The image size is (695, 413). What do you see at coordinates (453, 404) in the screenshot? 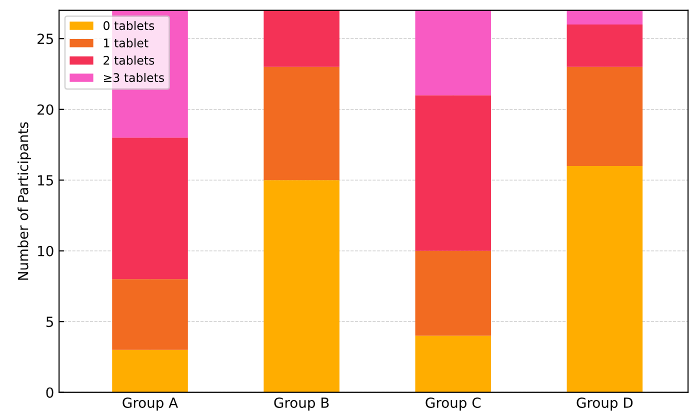
I see `x-tick-label: Group C` at bounding box center [453, 404].